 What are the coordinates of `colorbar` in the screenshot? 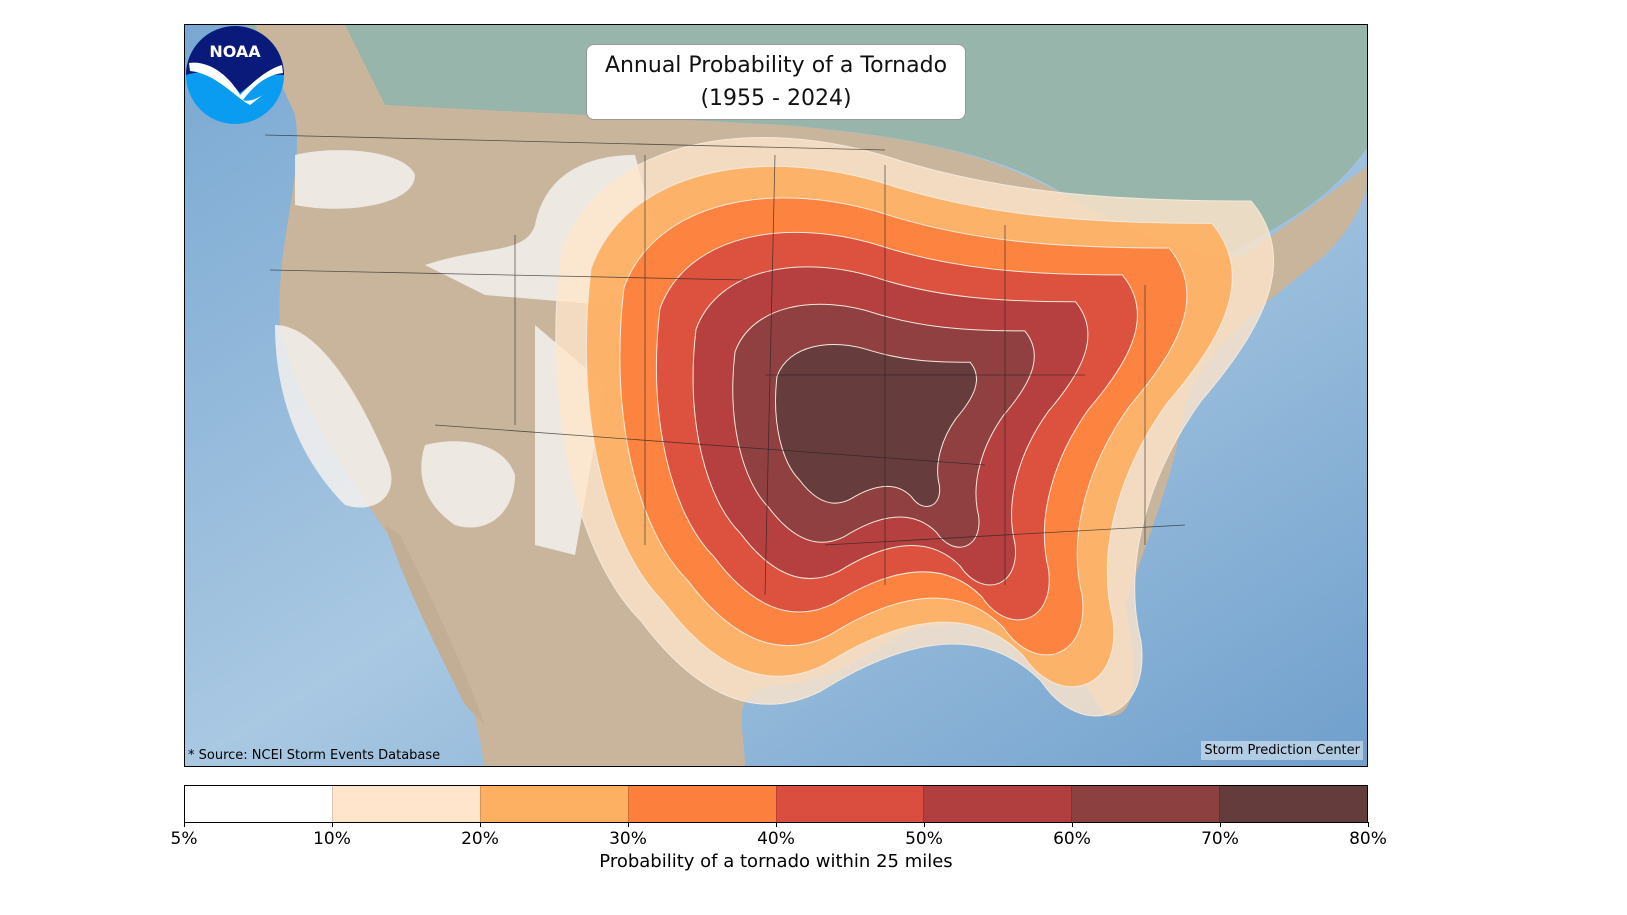 It's located at (776, 804).